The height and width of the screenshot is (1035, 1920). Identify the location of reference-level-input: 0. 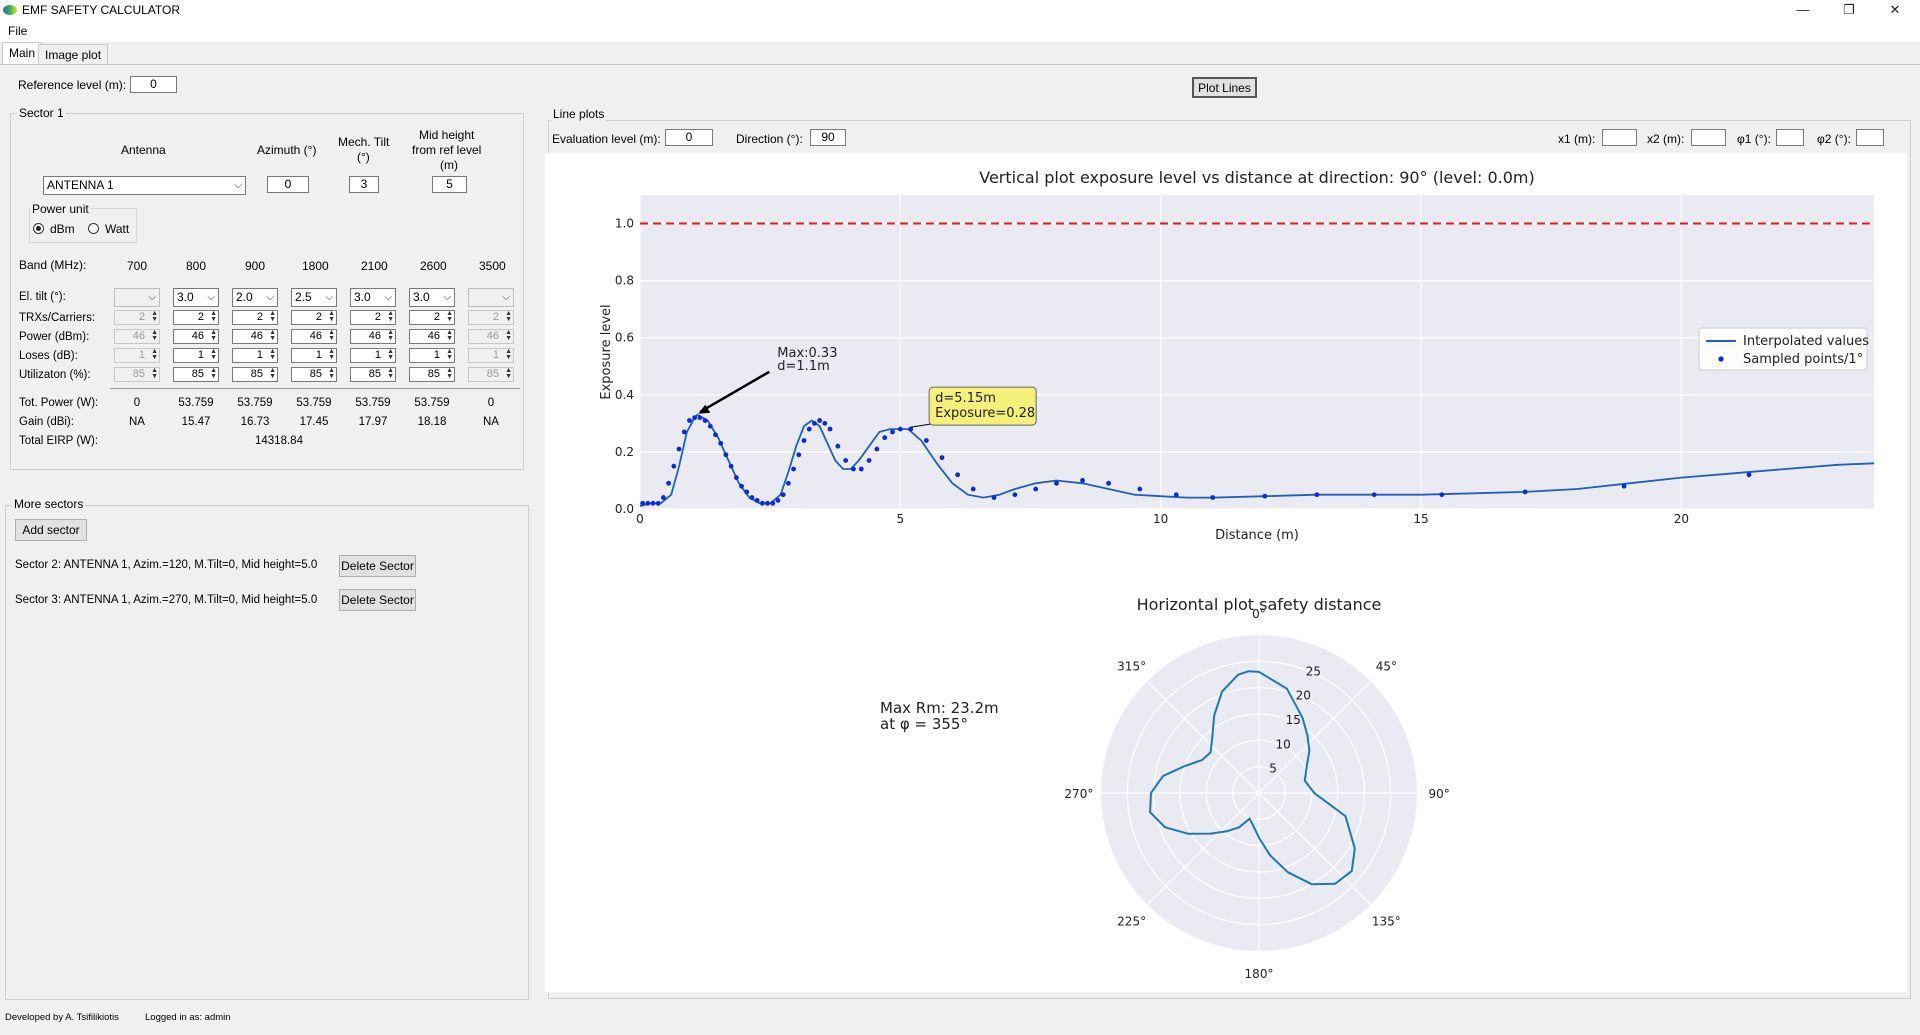
(153, 84).